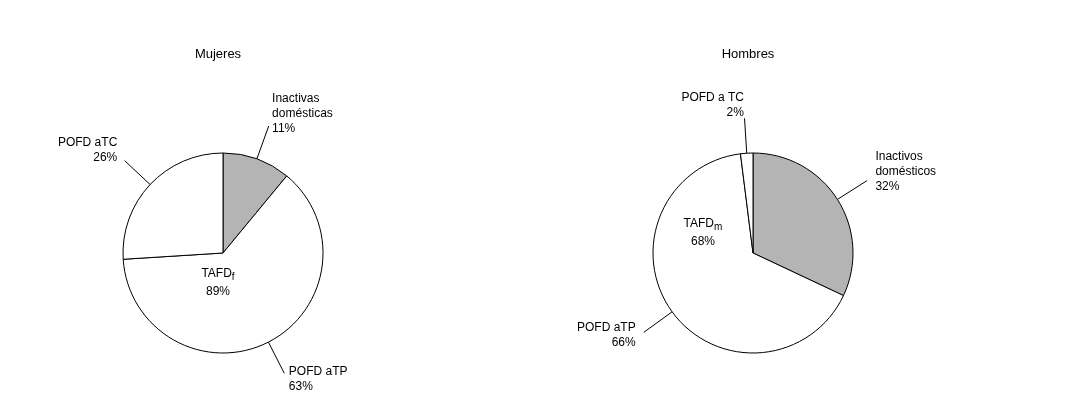 The height and width of the screenshot is (403, 1069). Describe the element at coordinates (218, 53) in the screenshot. I see `chart-title: Mujeres` at that location.